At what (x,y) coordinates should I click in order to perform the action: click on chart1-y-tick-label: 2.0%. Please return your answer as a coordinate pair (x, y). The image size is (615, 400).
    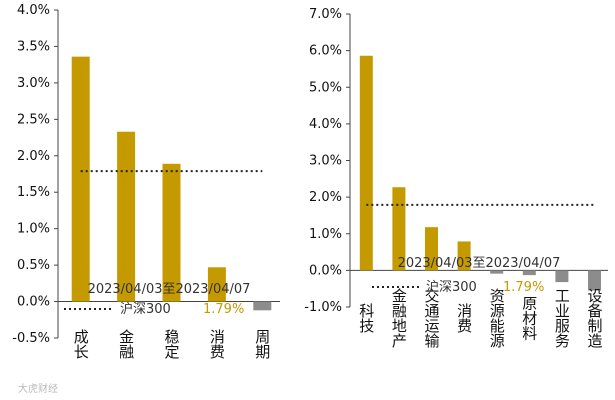
    Looking at the image, I should click on (33, 156).